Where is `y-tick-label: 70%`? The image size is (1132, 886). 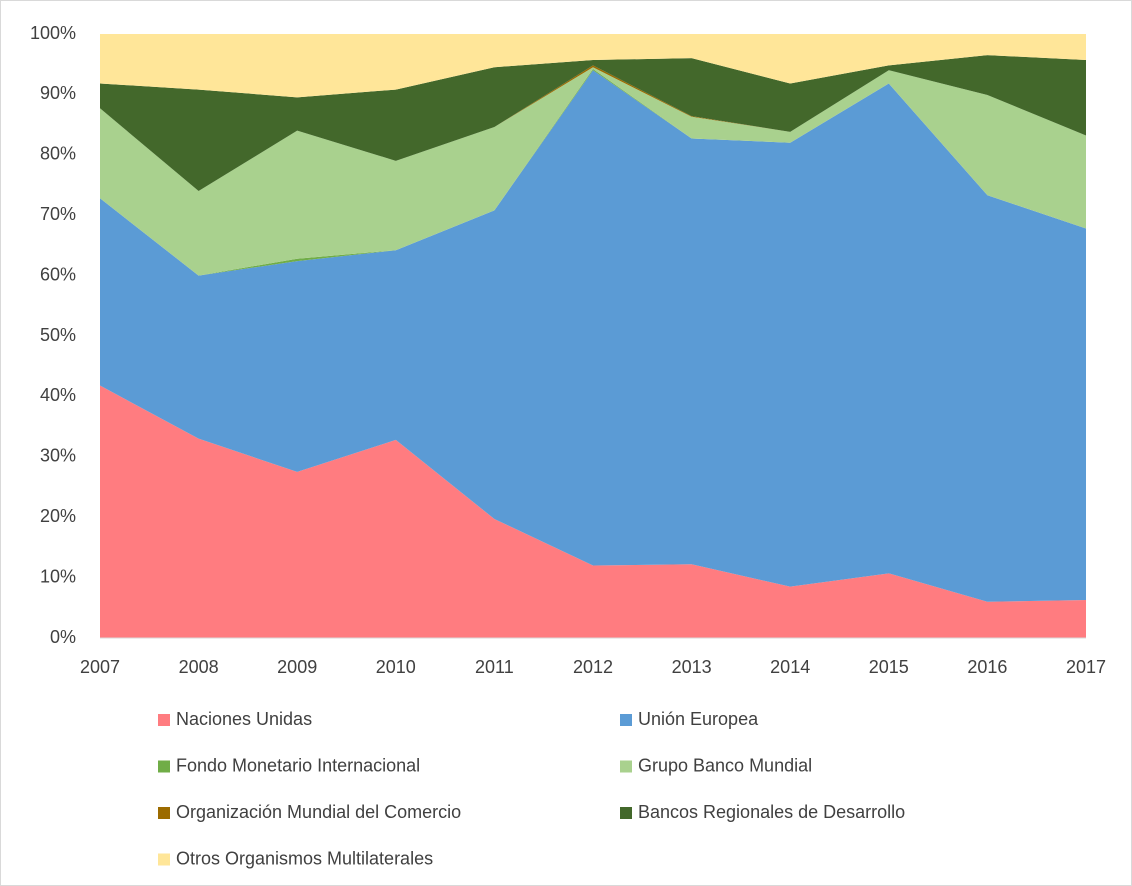
y-tick-label: 70% is located at coordinates (58, 214).